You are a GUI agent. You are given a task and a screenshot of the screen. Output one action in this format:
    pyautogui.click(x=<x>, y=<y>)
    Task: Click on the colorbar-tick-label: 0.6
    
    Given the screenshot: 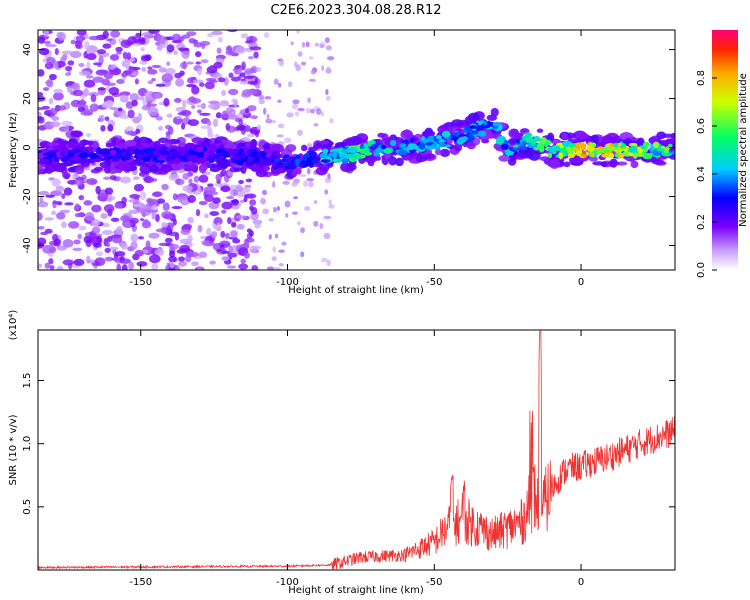 What is the action you would take?
    pyautogui.click(x=701, y=126)
    